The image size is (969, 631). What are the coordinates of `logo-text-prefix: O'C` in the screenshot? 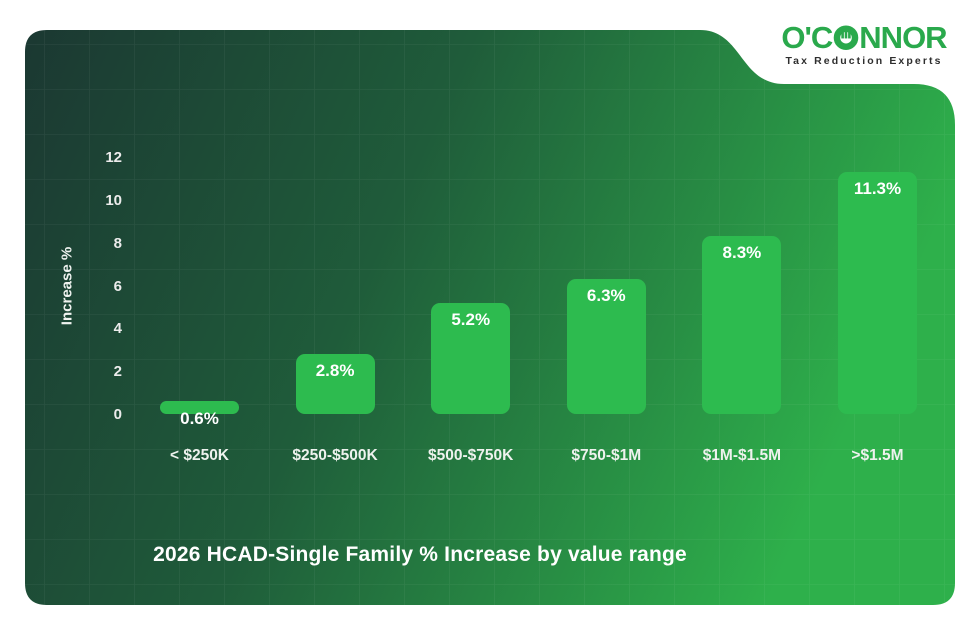 It's located at (807, 37).